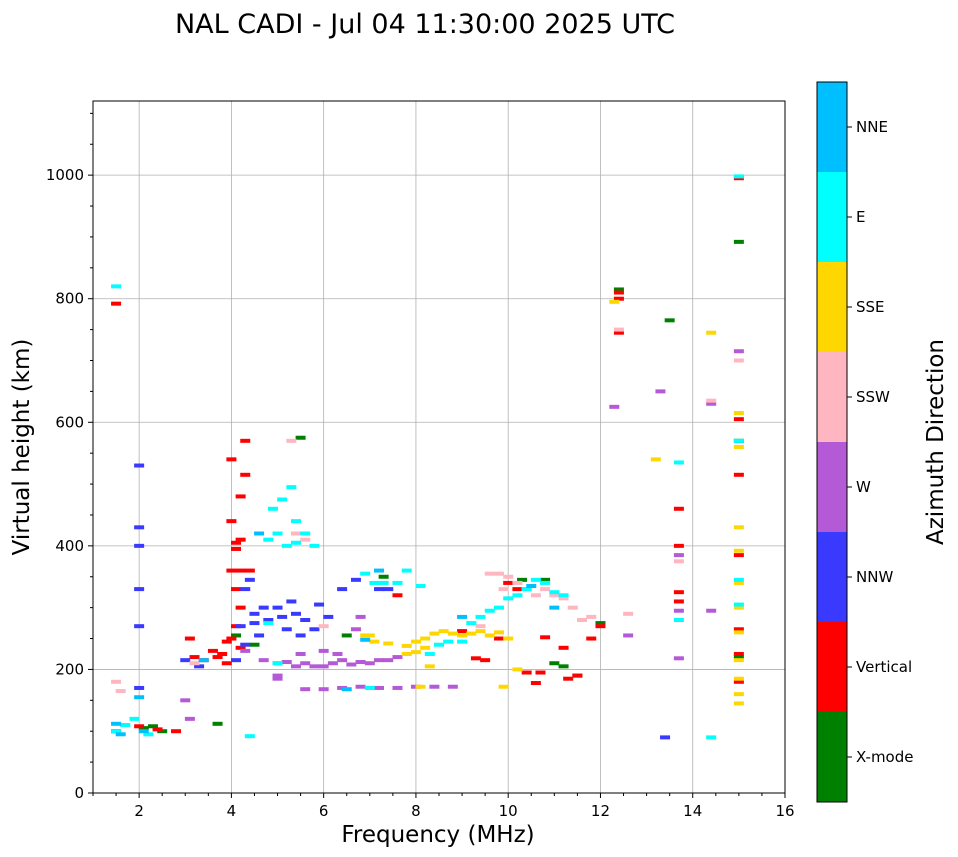 This screenshot has width=958, height=857. I want to click on x-tick-label: 2, so click(139, 811).